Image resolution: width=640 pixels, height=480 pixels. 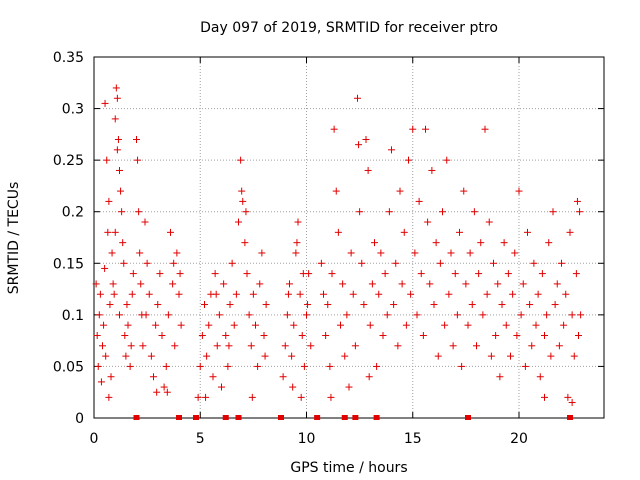 I want to click on y-tick-label: 0.1, so click(x=73, y=316).